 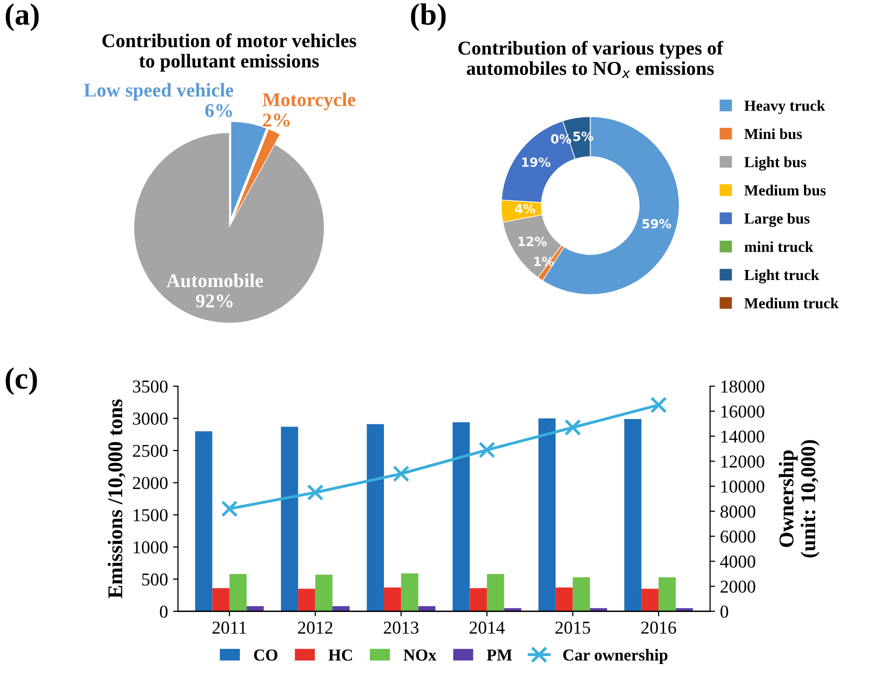 What do you see at coordinates (21, 381) in the screenshot?
I see `text: (c)` at bounding box center [21, 381].